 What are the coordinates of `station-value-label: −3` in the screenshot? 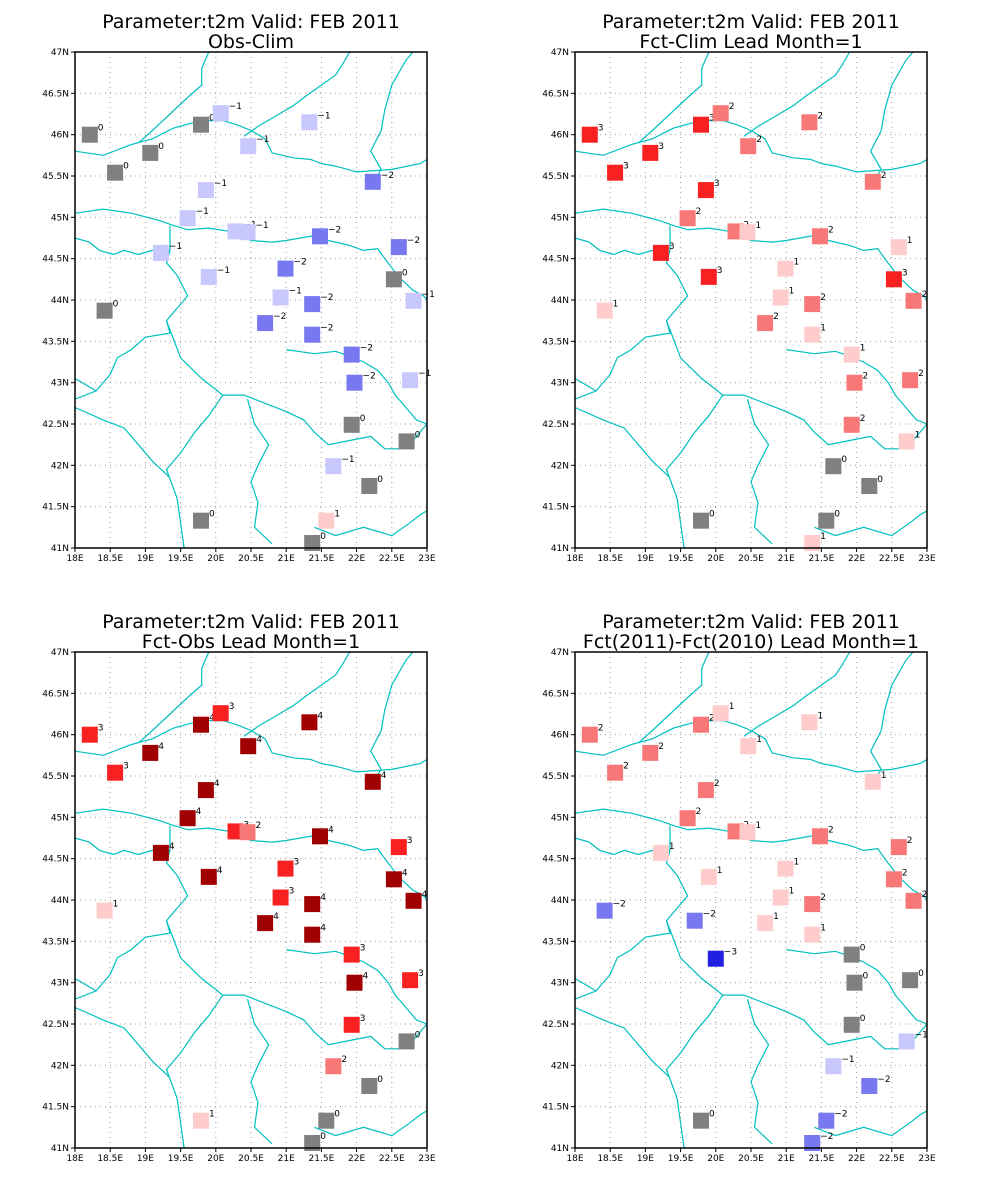 It's located at (730, 953).